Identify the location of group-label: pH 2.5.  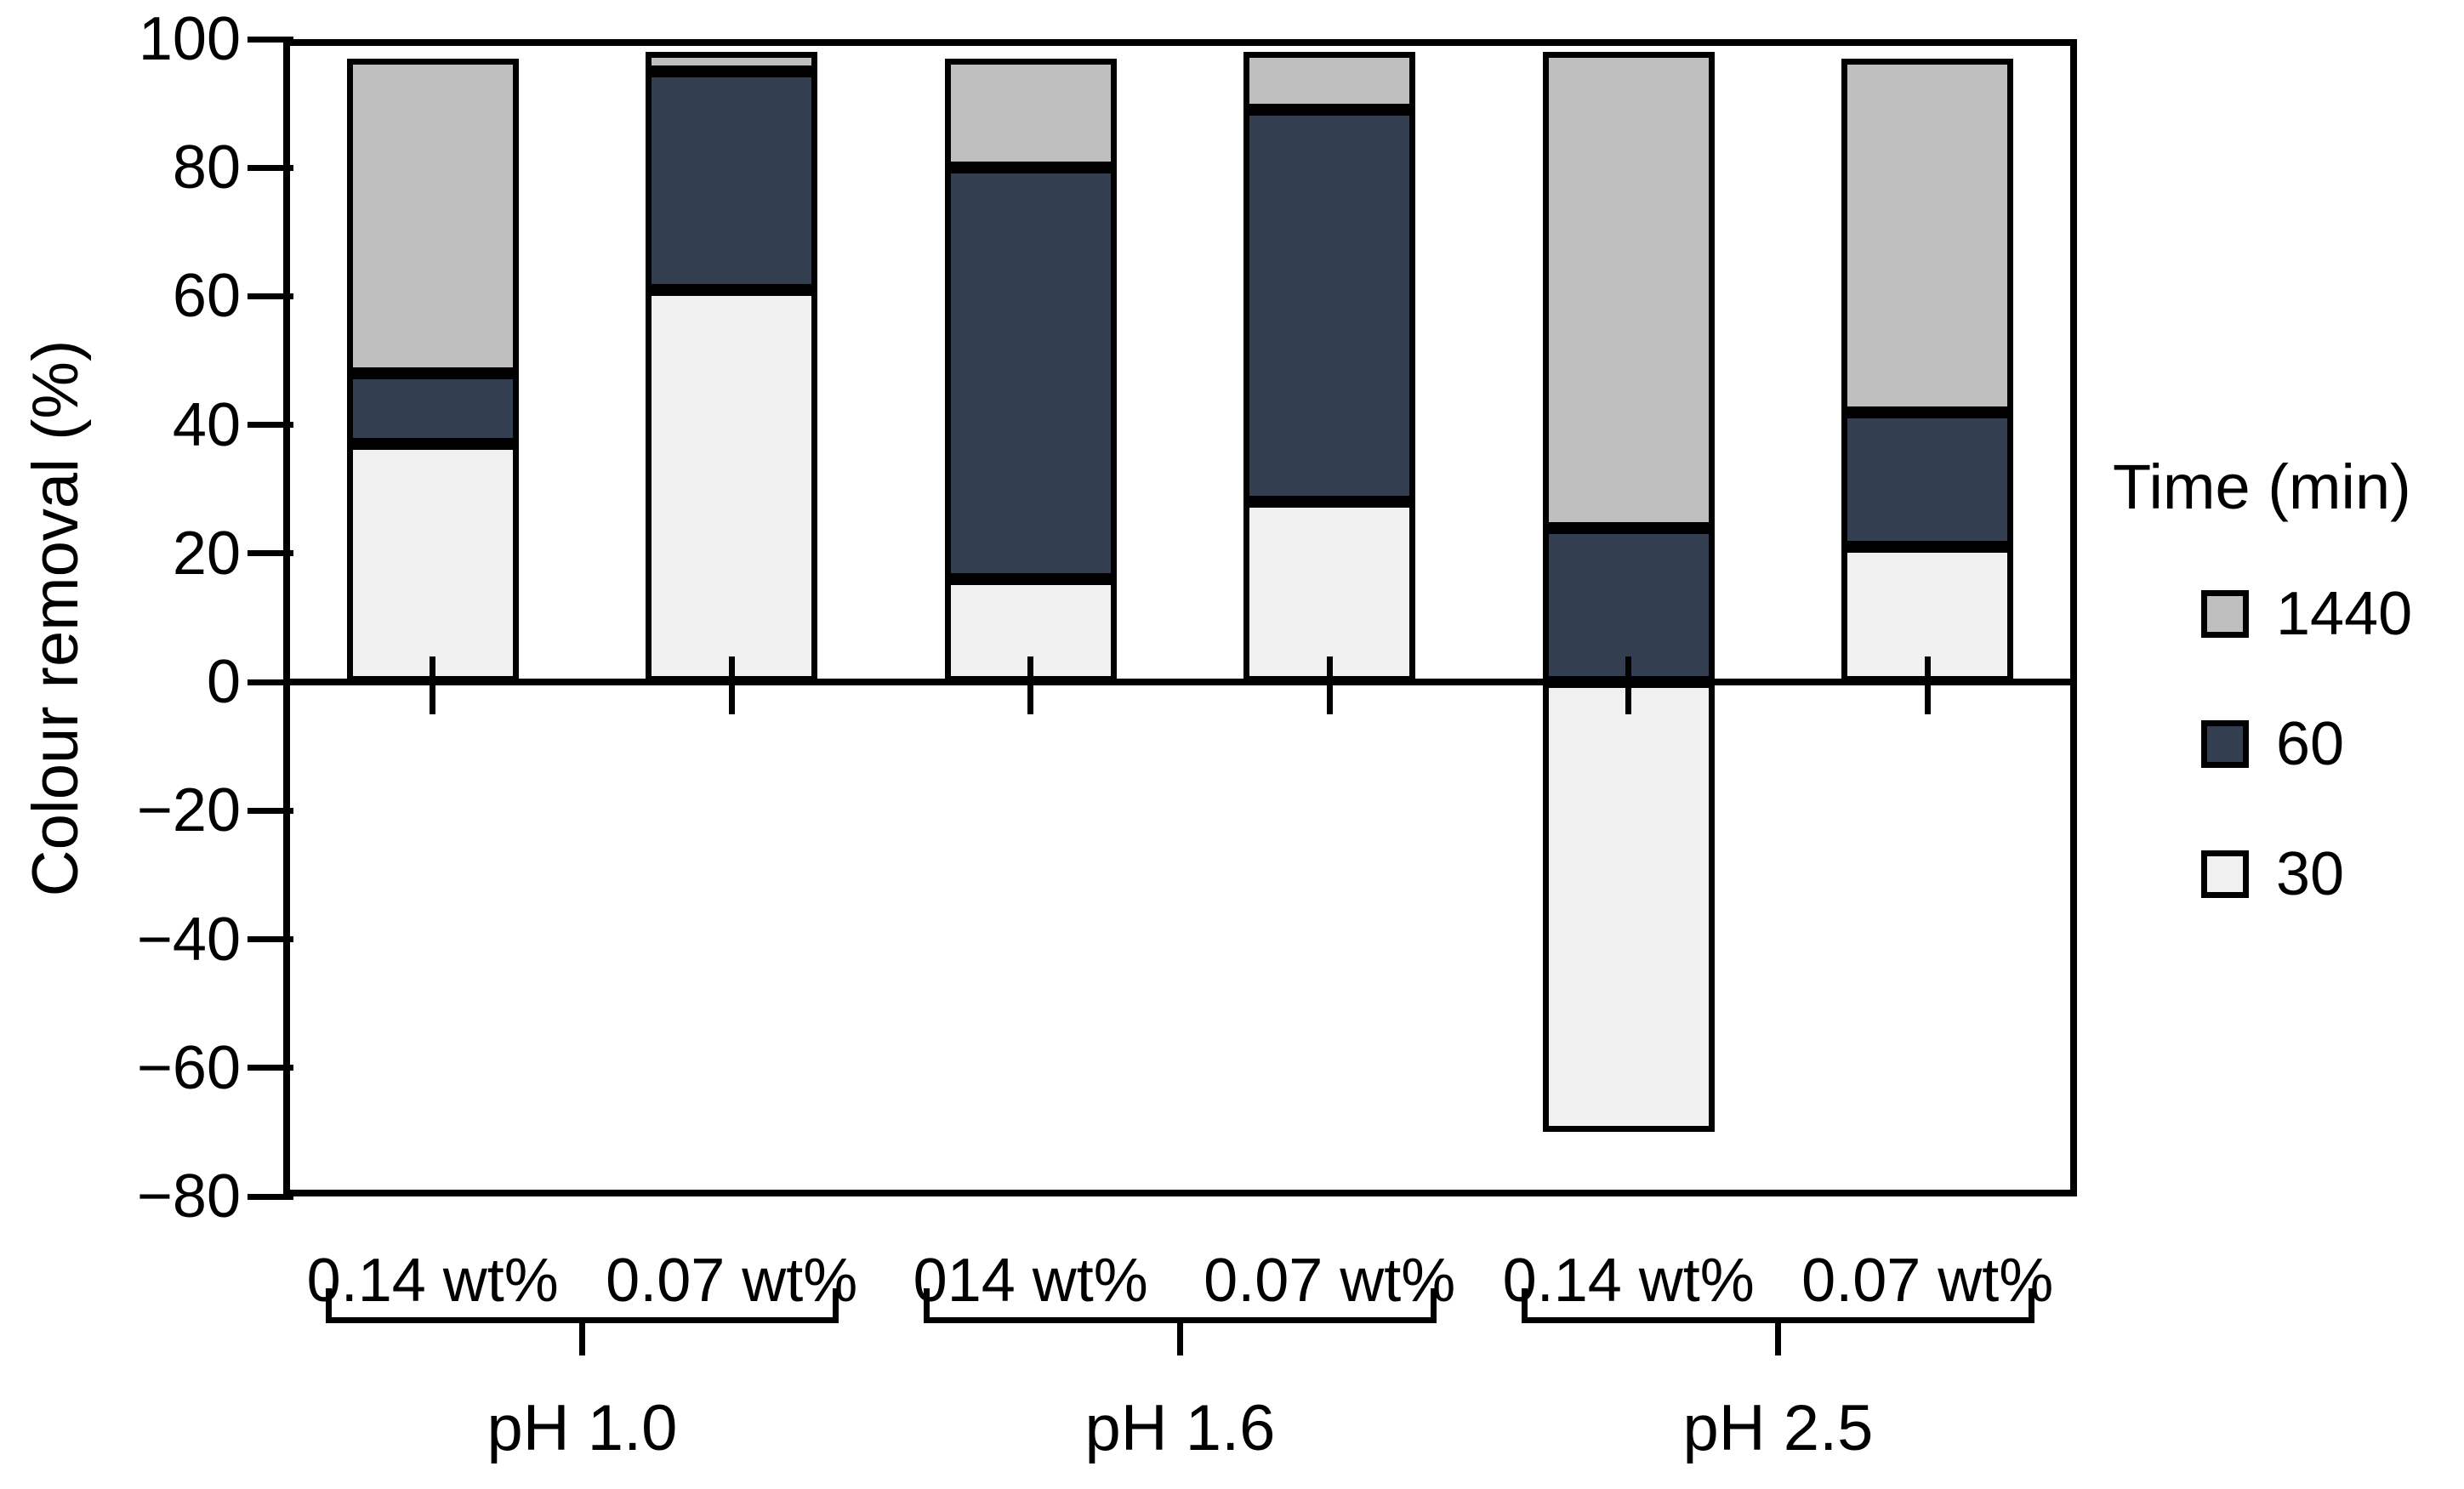
(1778, 1428).